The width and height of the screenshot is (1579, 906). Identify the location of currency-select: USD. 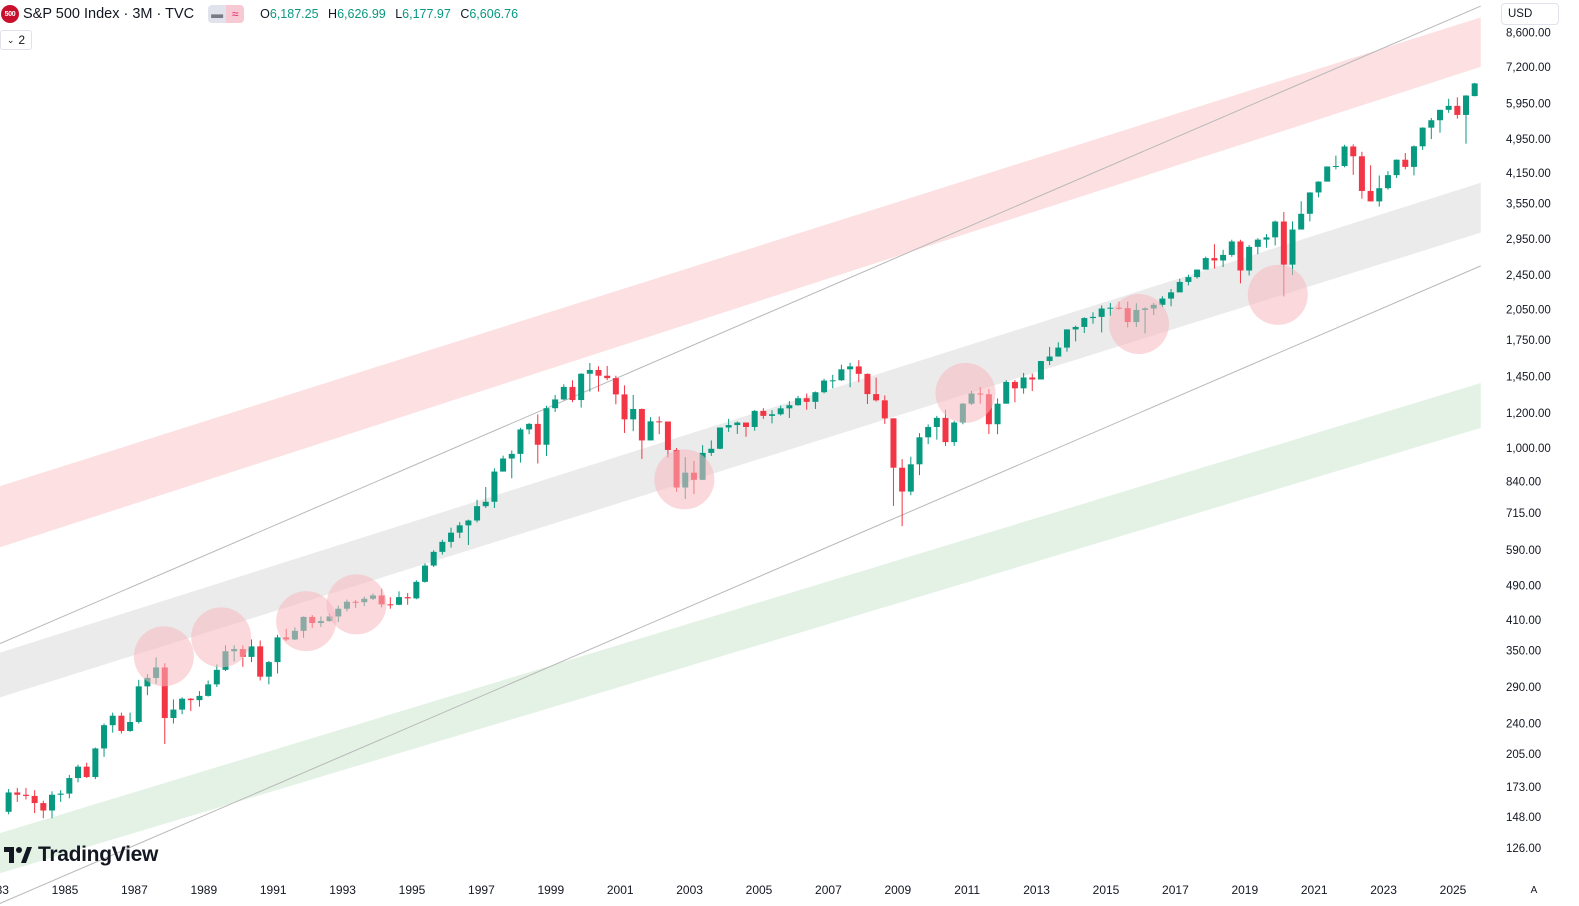
(1530, 14).